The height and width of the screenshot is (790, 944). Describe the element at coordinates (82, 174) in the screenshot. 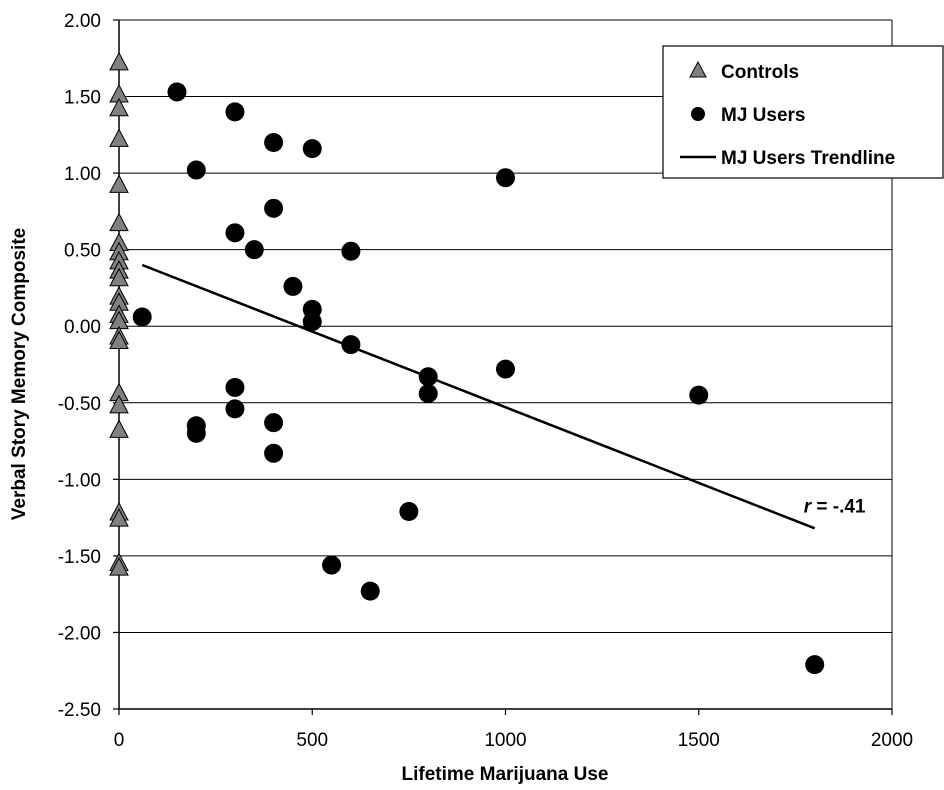

I see `y-tick-label: 1.00` at that location.